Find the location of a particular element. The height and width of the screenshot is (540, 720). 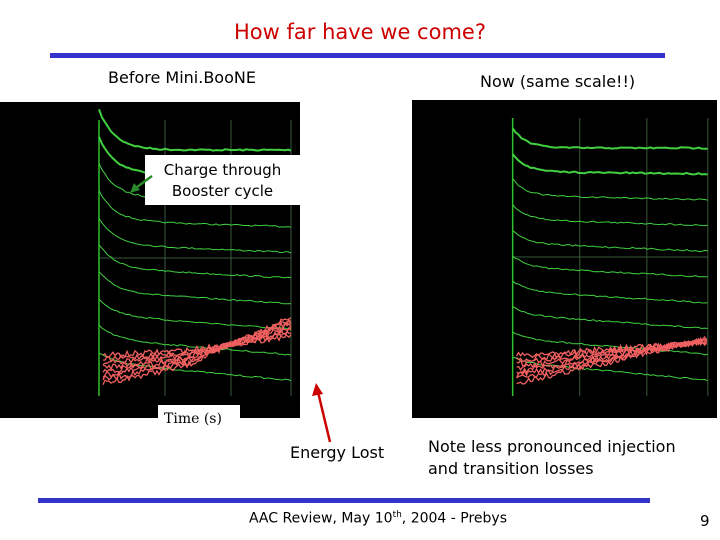

page-number: 9 is located at coordinates (705, 521).